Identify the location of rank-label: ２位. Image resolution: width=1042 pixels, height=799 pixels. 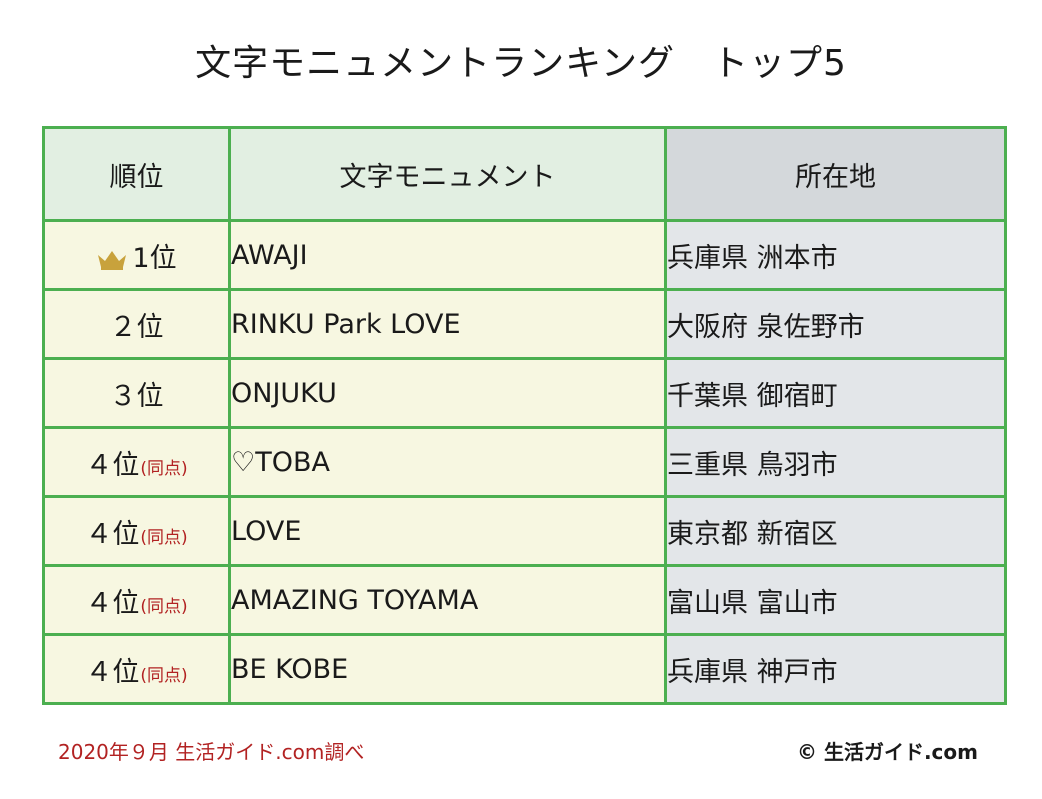
(136, 327).